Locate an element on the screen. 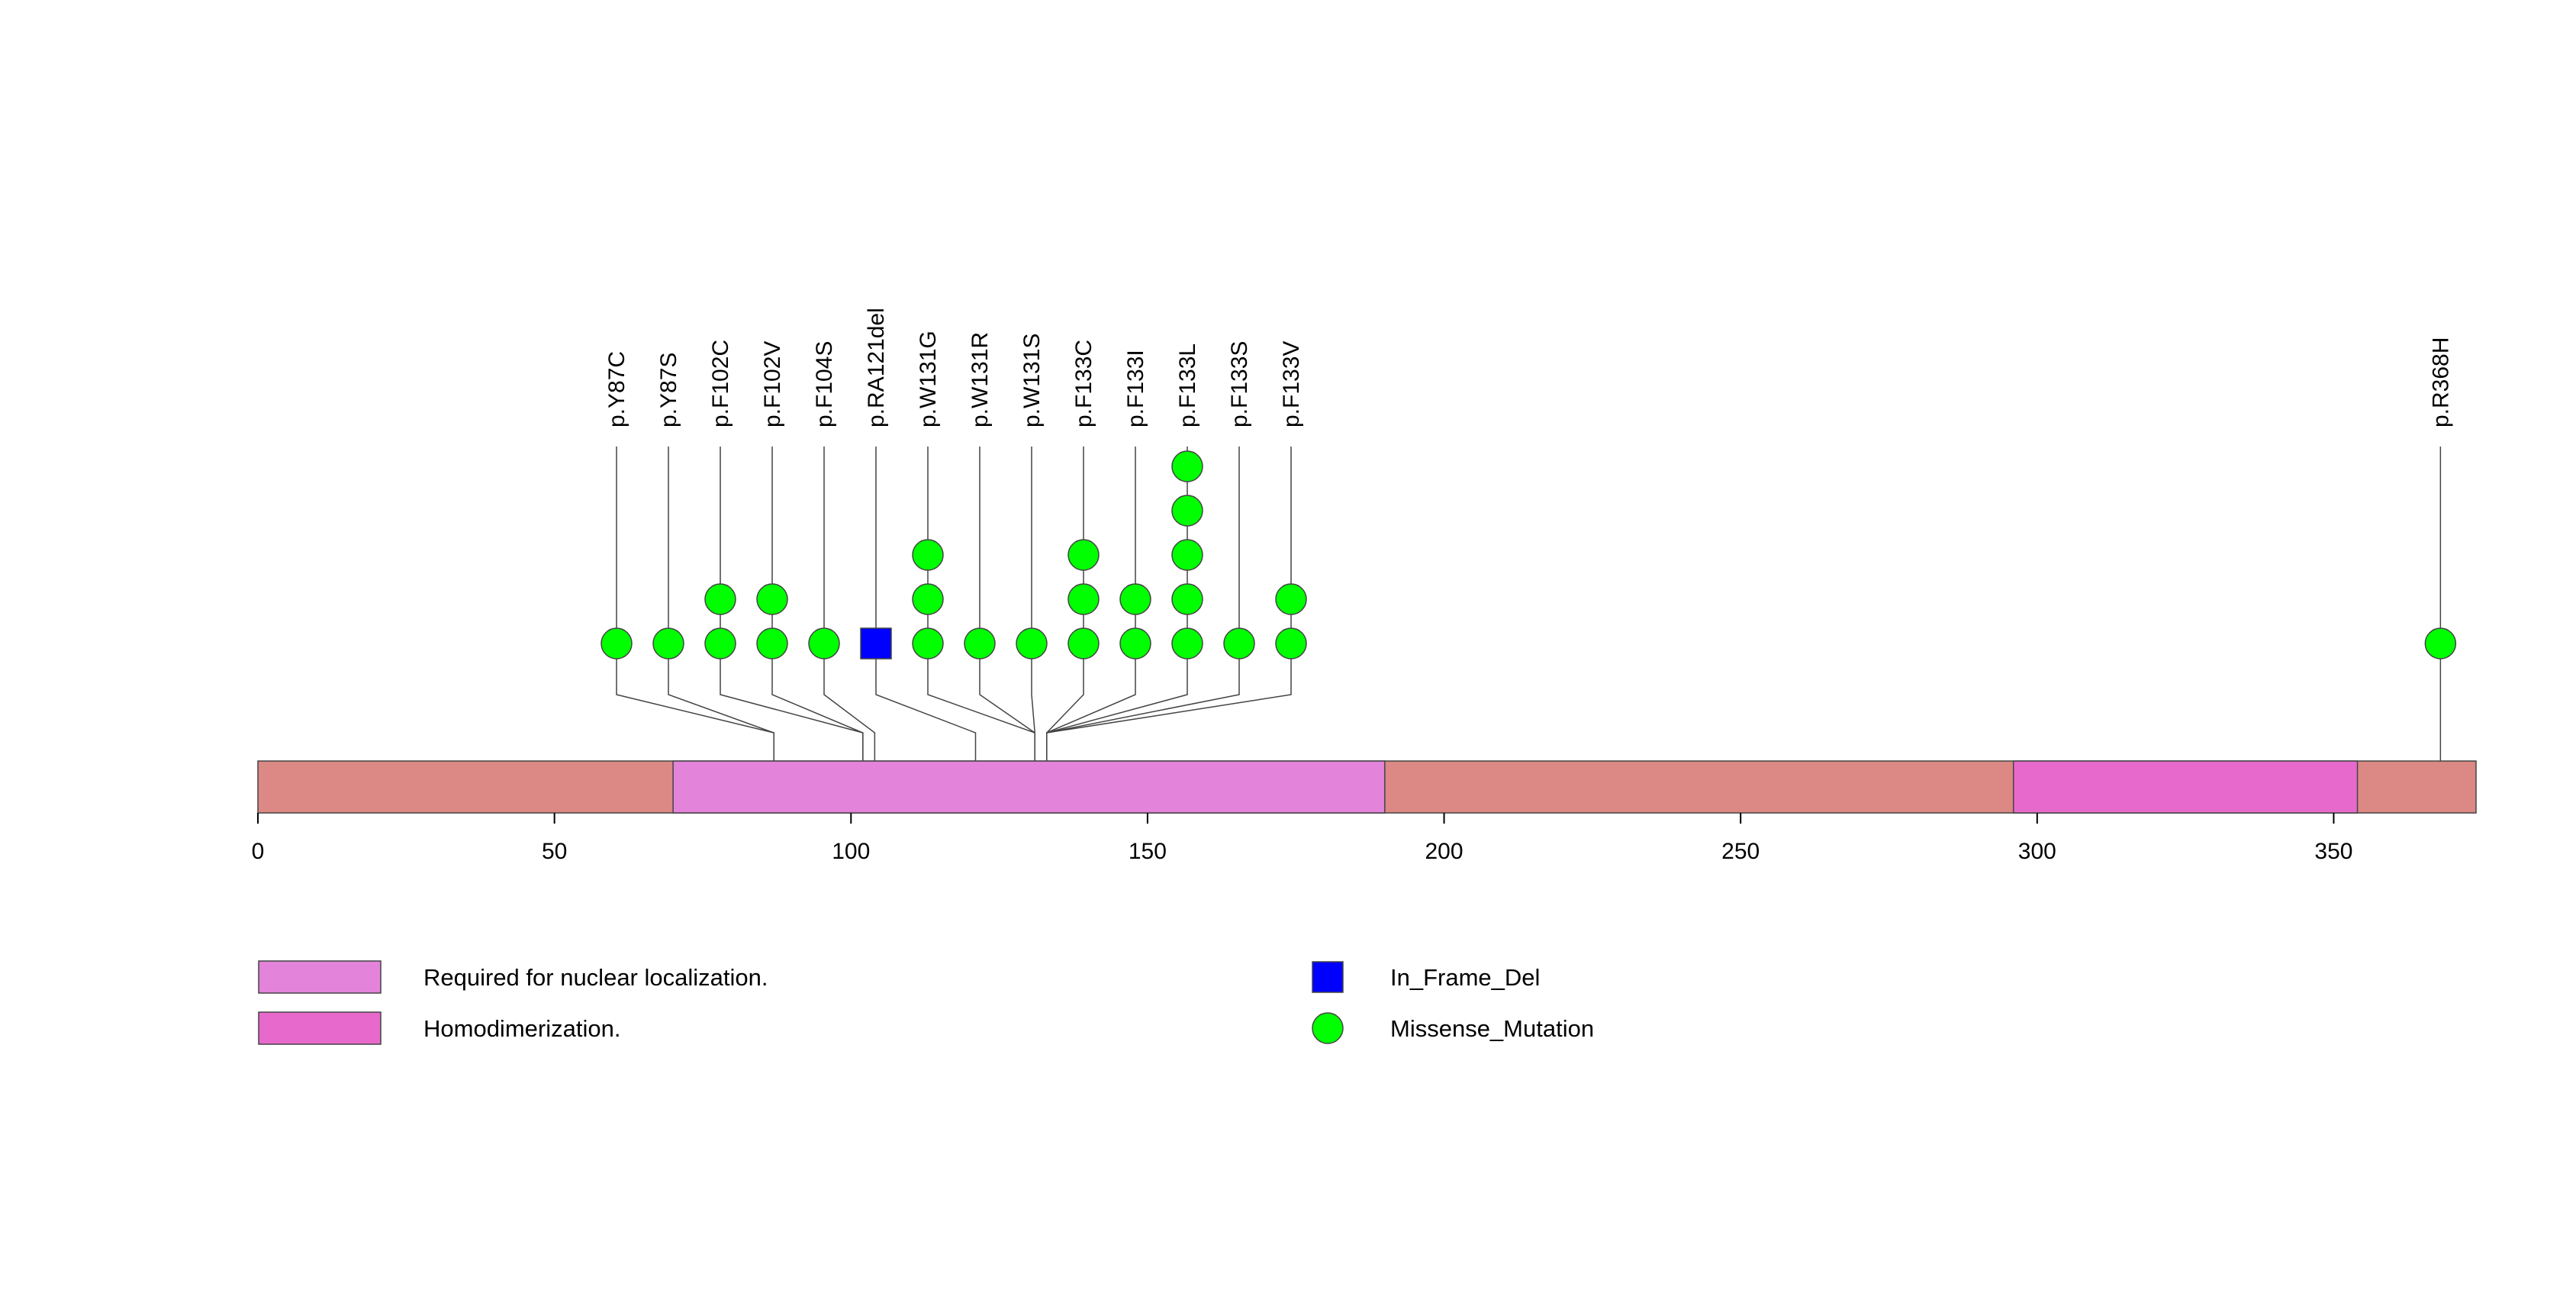  x-axis: 0 50 100 150 200 250 300 350 is located at coordinates (1302, 838).